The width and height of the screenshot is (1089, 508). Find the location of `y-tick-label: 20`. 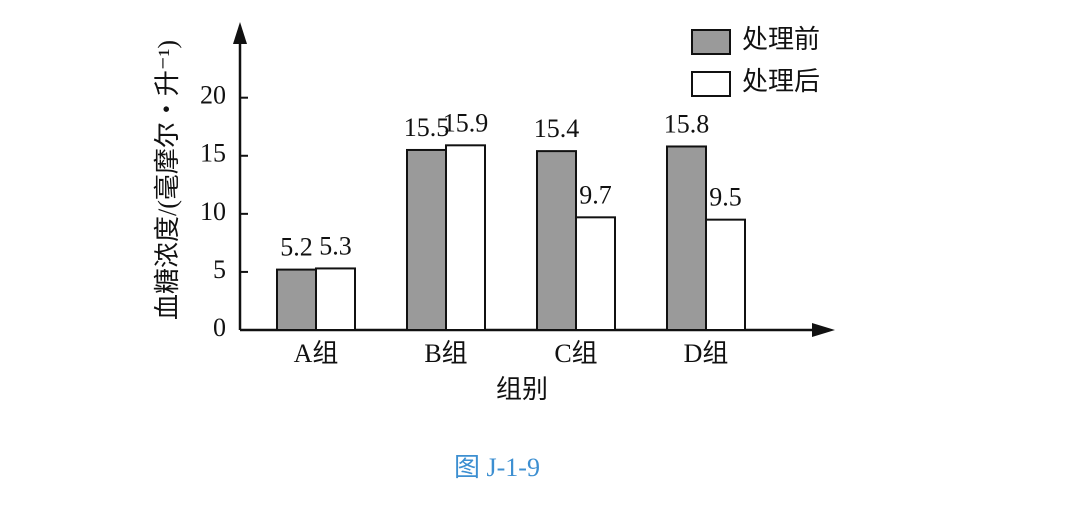

y-tick-label: 20 is located at coordinates (213, 95).